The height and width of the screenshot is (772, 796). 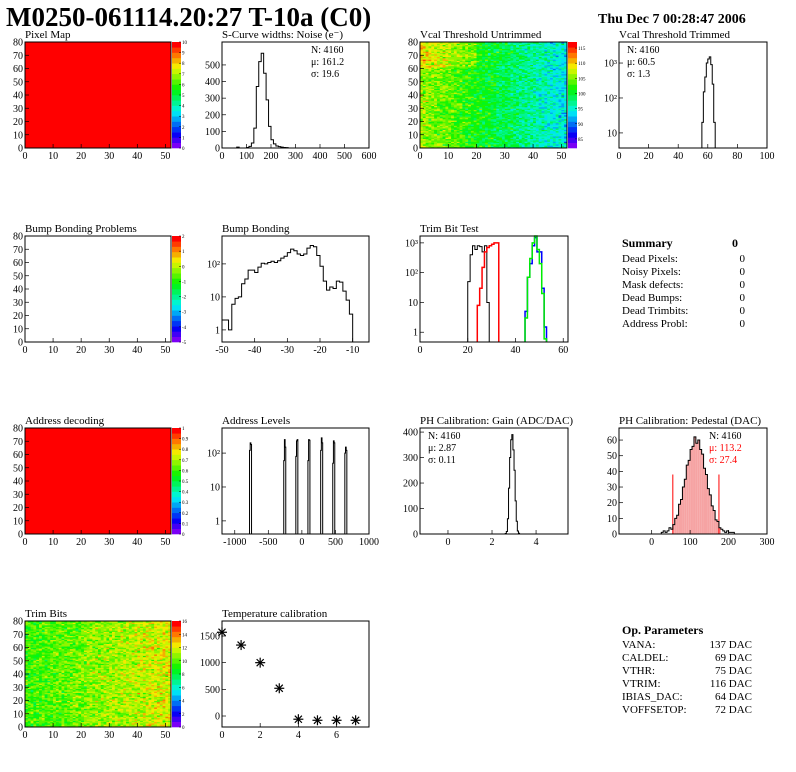 I want to click on fit-range-fill, so click(x=718, y=527).